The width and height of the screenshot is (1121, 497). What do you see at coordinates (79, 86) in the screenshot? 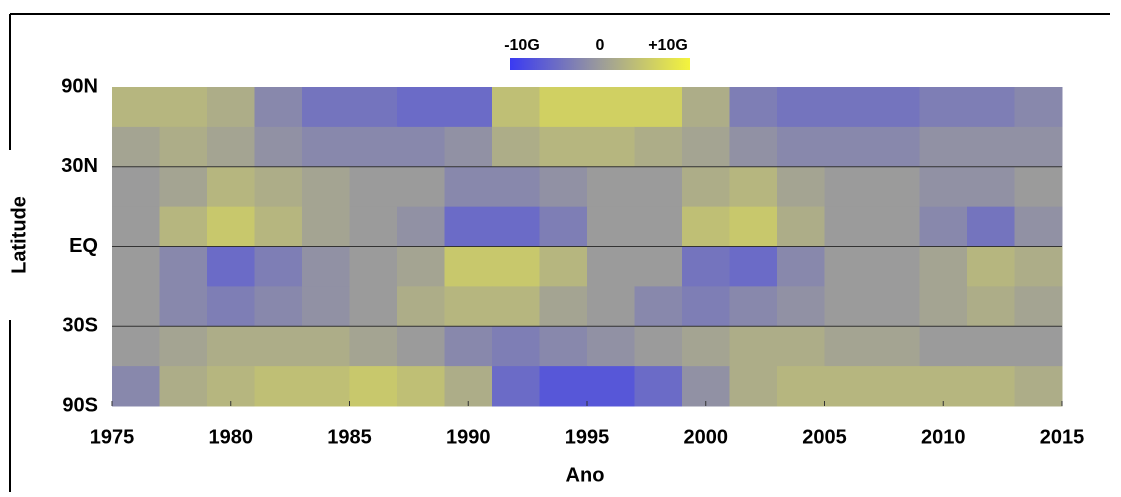
I see `y-tick-label: 90N` at bounding box center [79, 86].